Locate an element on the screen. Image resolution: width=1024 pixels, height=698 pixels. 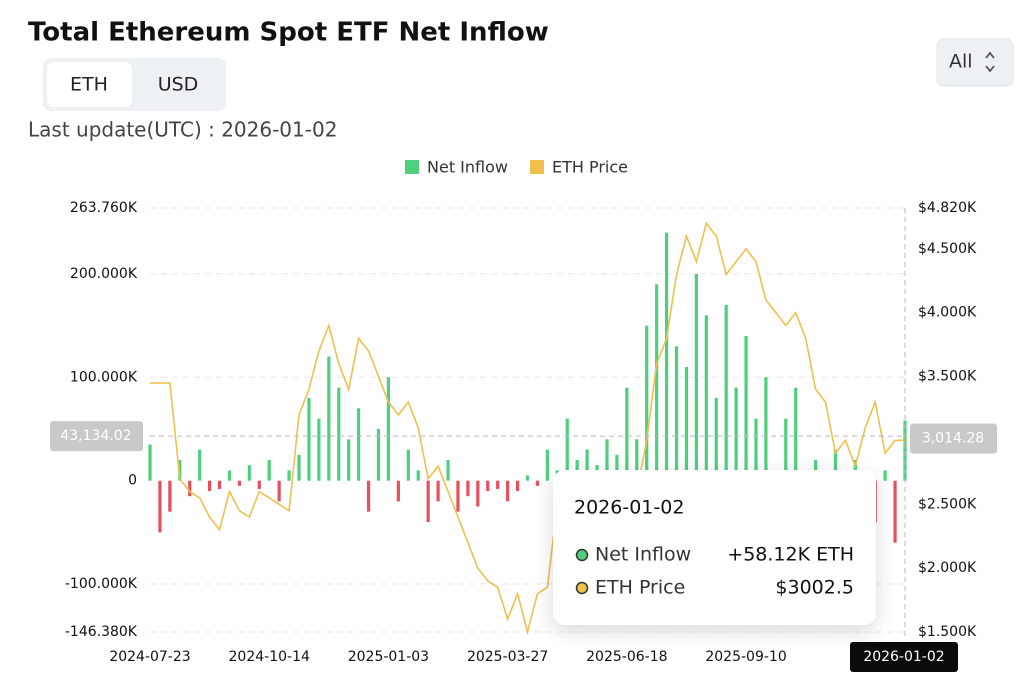
date-tag-label: 2026-01-02 is located at coordinates (903, 657).